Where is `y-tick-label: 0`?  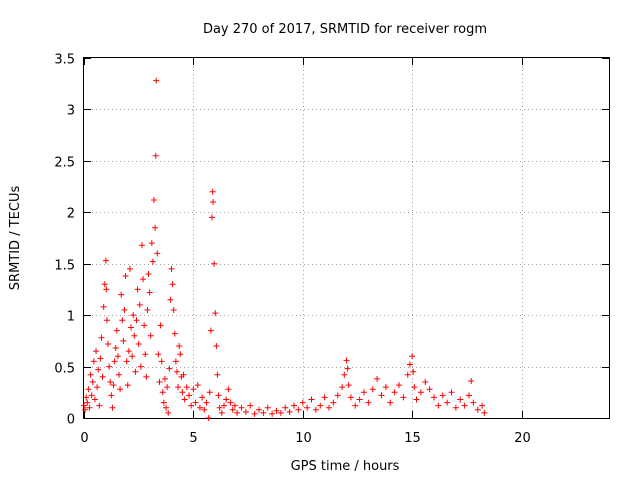
y-tick-label: 0 is located at coordinates (71, 420).